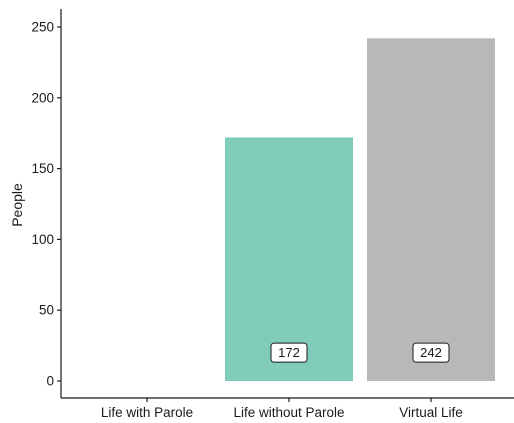  I want to click on data-label: 242, so click(431, 352).